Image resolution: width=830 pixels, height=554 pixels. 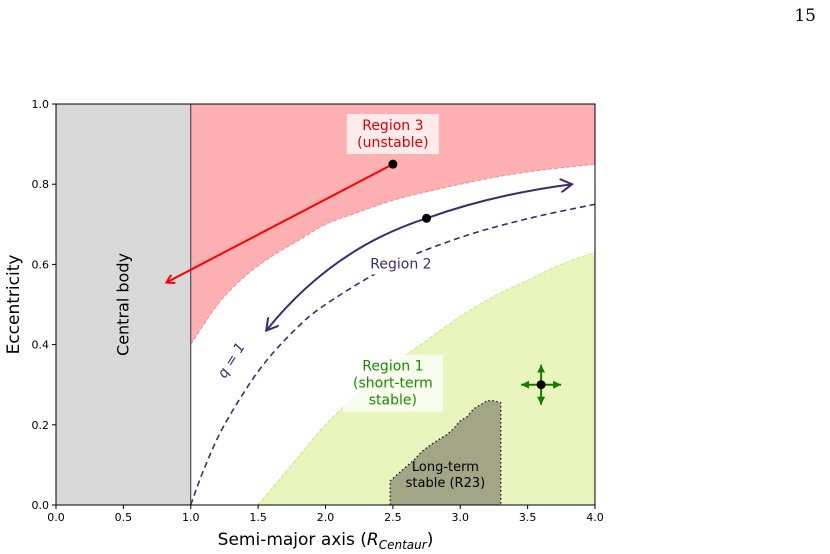 I want to click on region3-label-bg, so click(x=392, y=134).